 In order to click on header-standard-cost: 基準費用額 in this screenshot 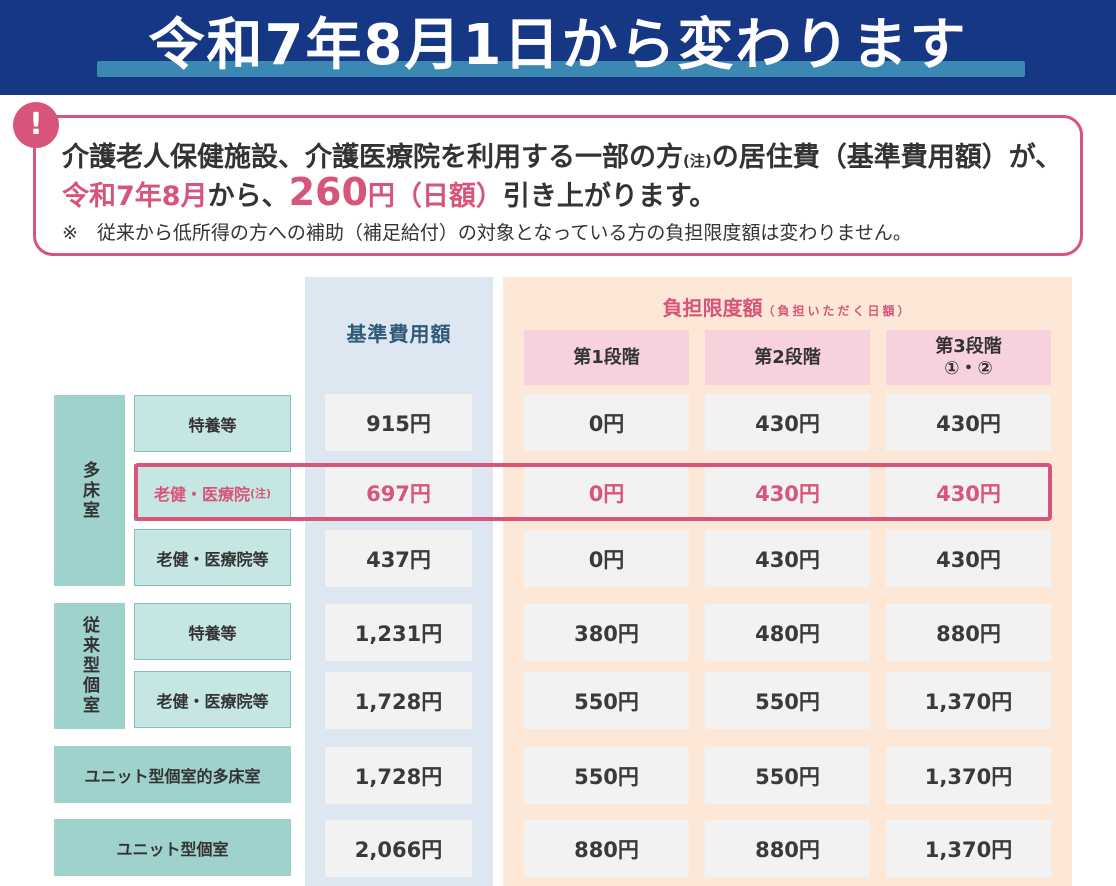, I will do `click(399, 334)`.